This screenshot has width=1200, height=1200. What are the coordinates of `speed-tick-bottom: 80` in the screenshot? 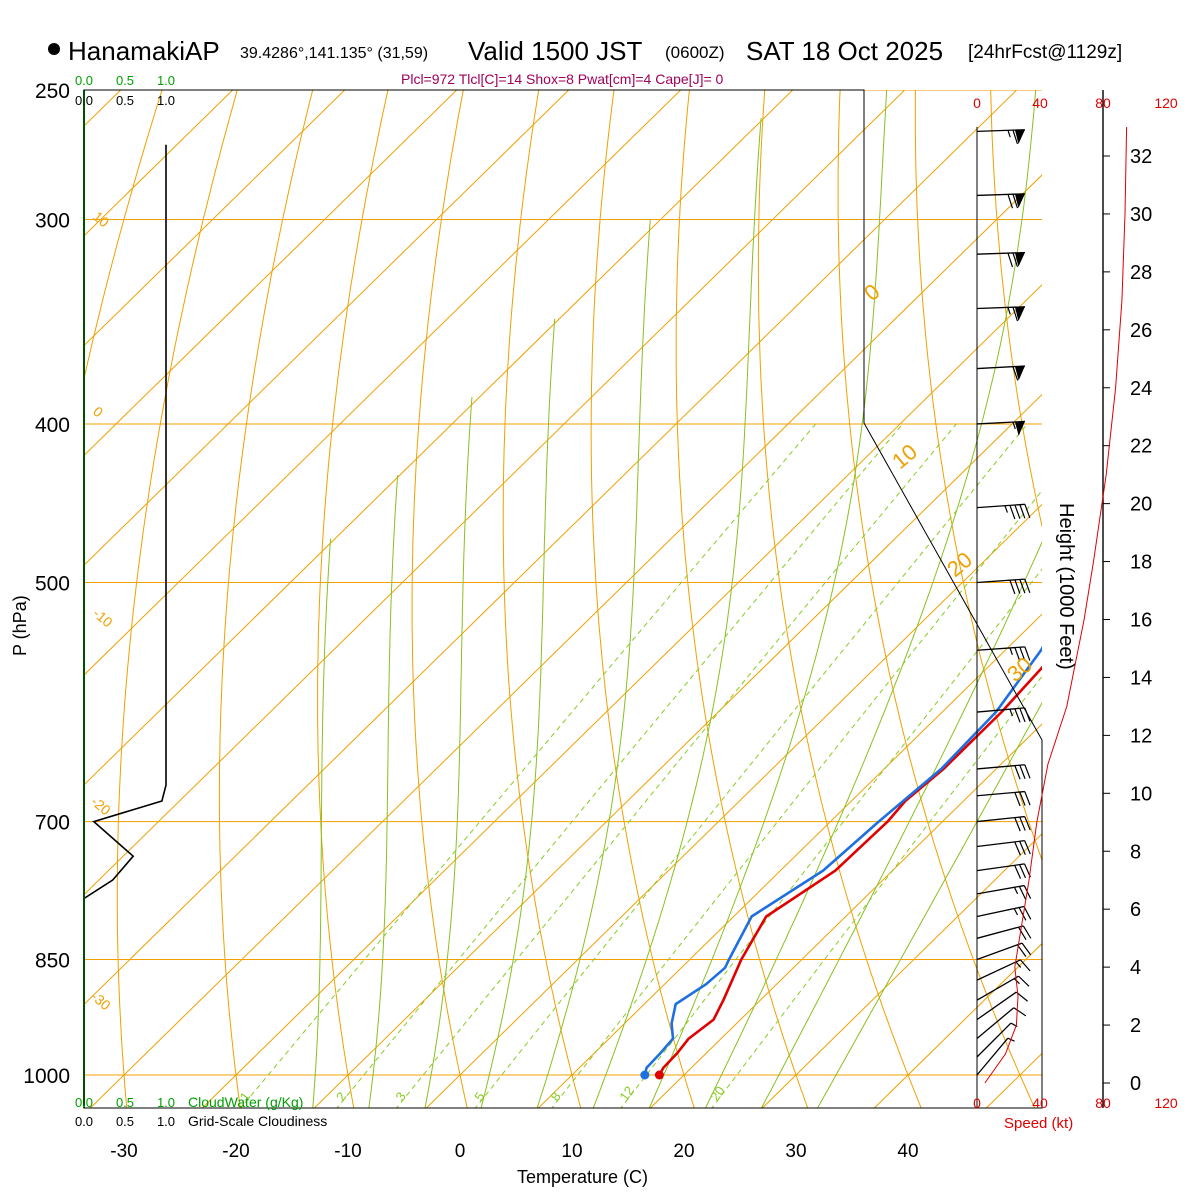 It's located at (1103, 1103).